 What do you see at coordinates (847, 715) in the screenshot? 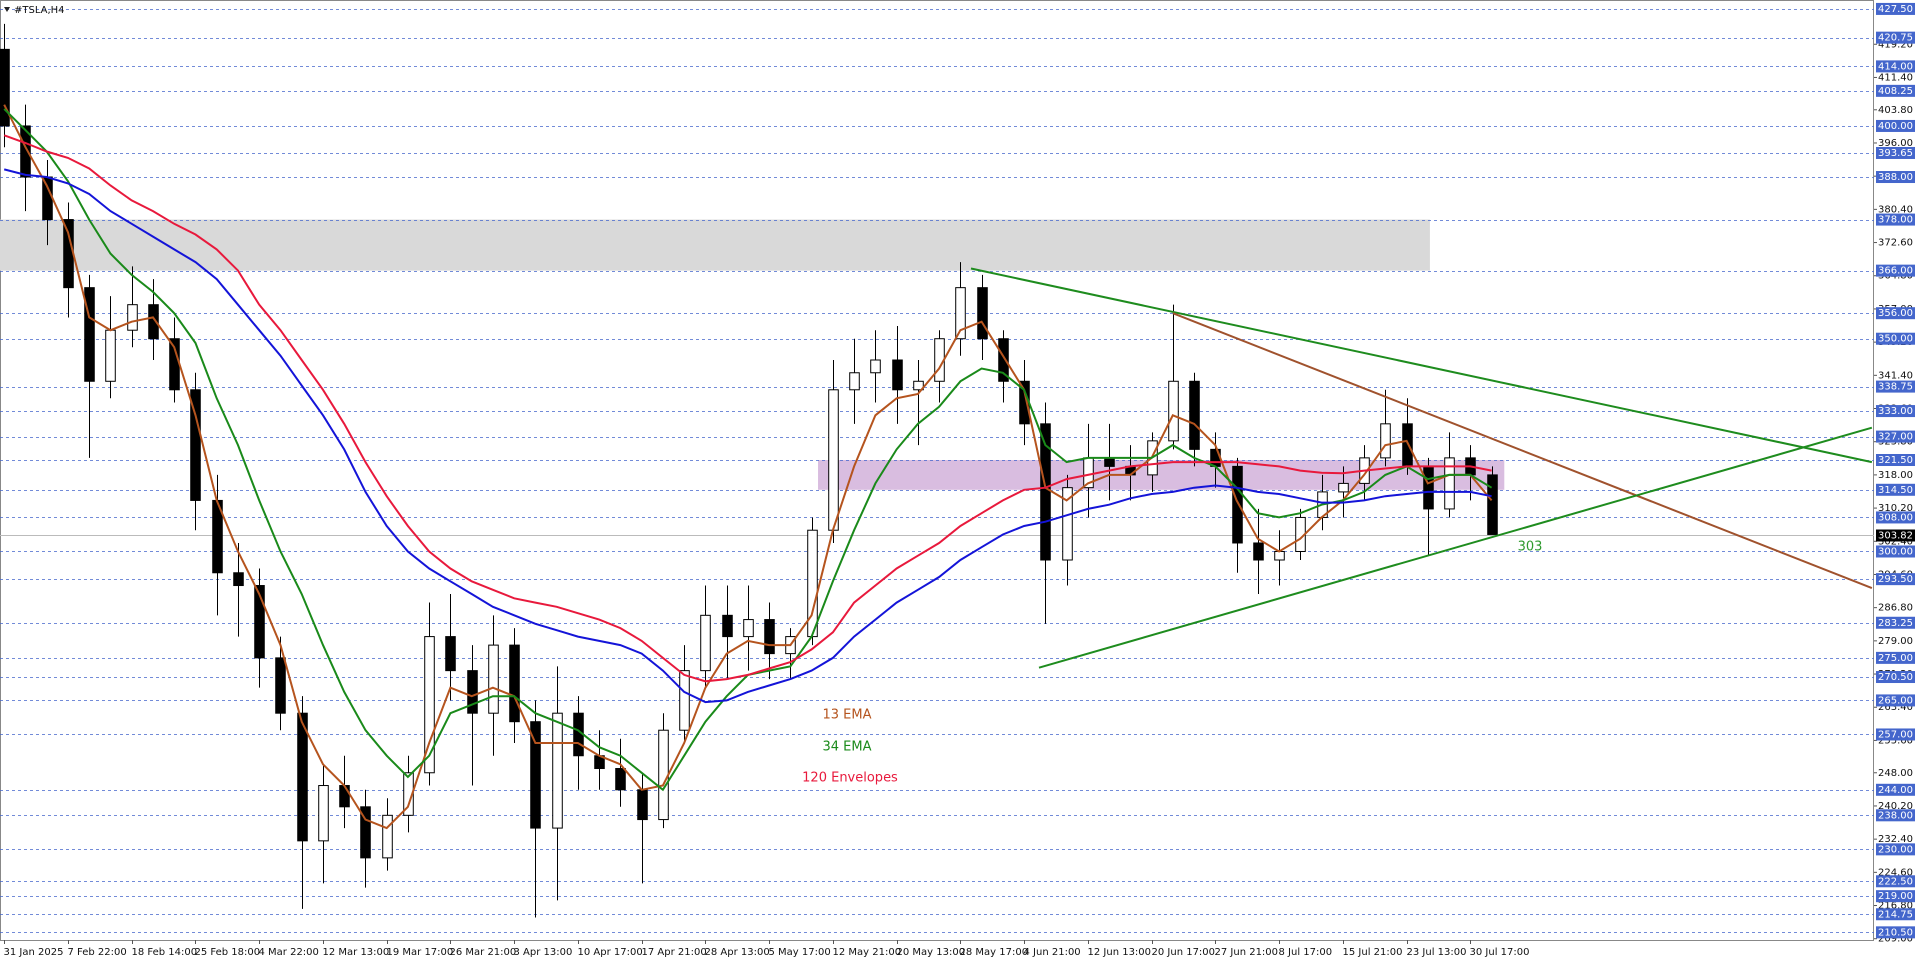
I see `legend-entry: 13 EMA` at bounding box center [847, 715].